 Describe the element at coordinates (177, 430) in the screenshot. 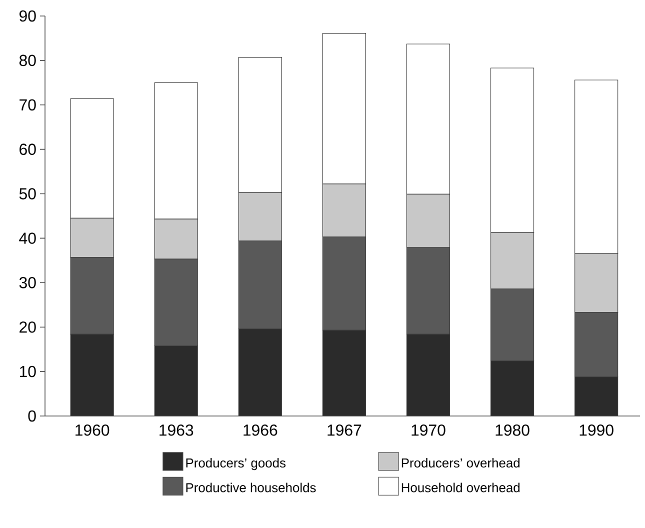

I see `x-tick-label: 1963` at that location.